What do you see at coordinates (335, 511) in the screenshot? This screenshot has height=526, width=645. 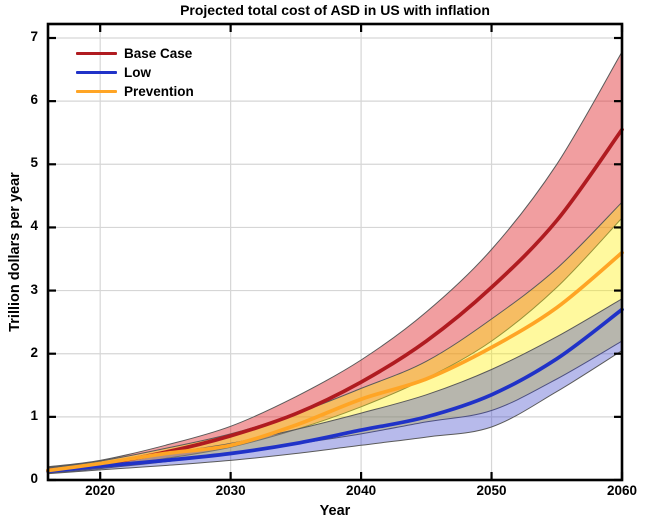 I see `x-axis-label: Year` at bounding box center [335, 511].